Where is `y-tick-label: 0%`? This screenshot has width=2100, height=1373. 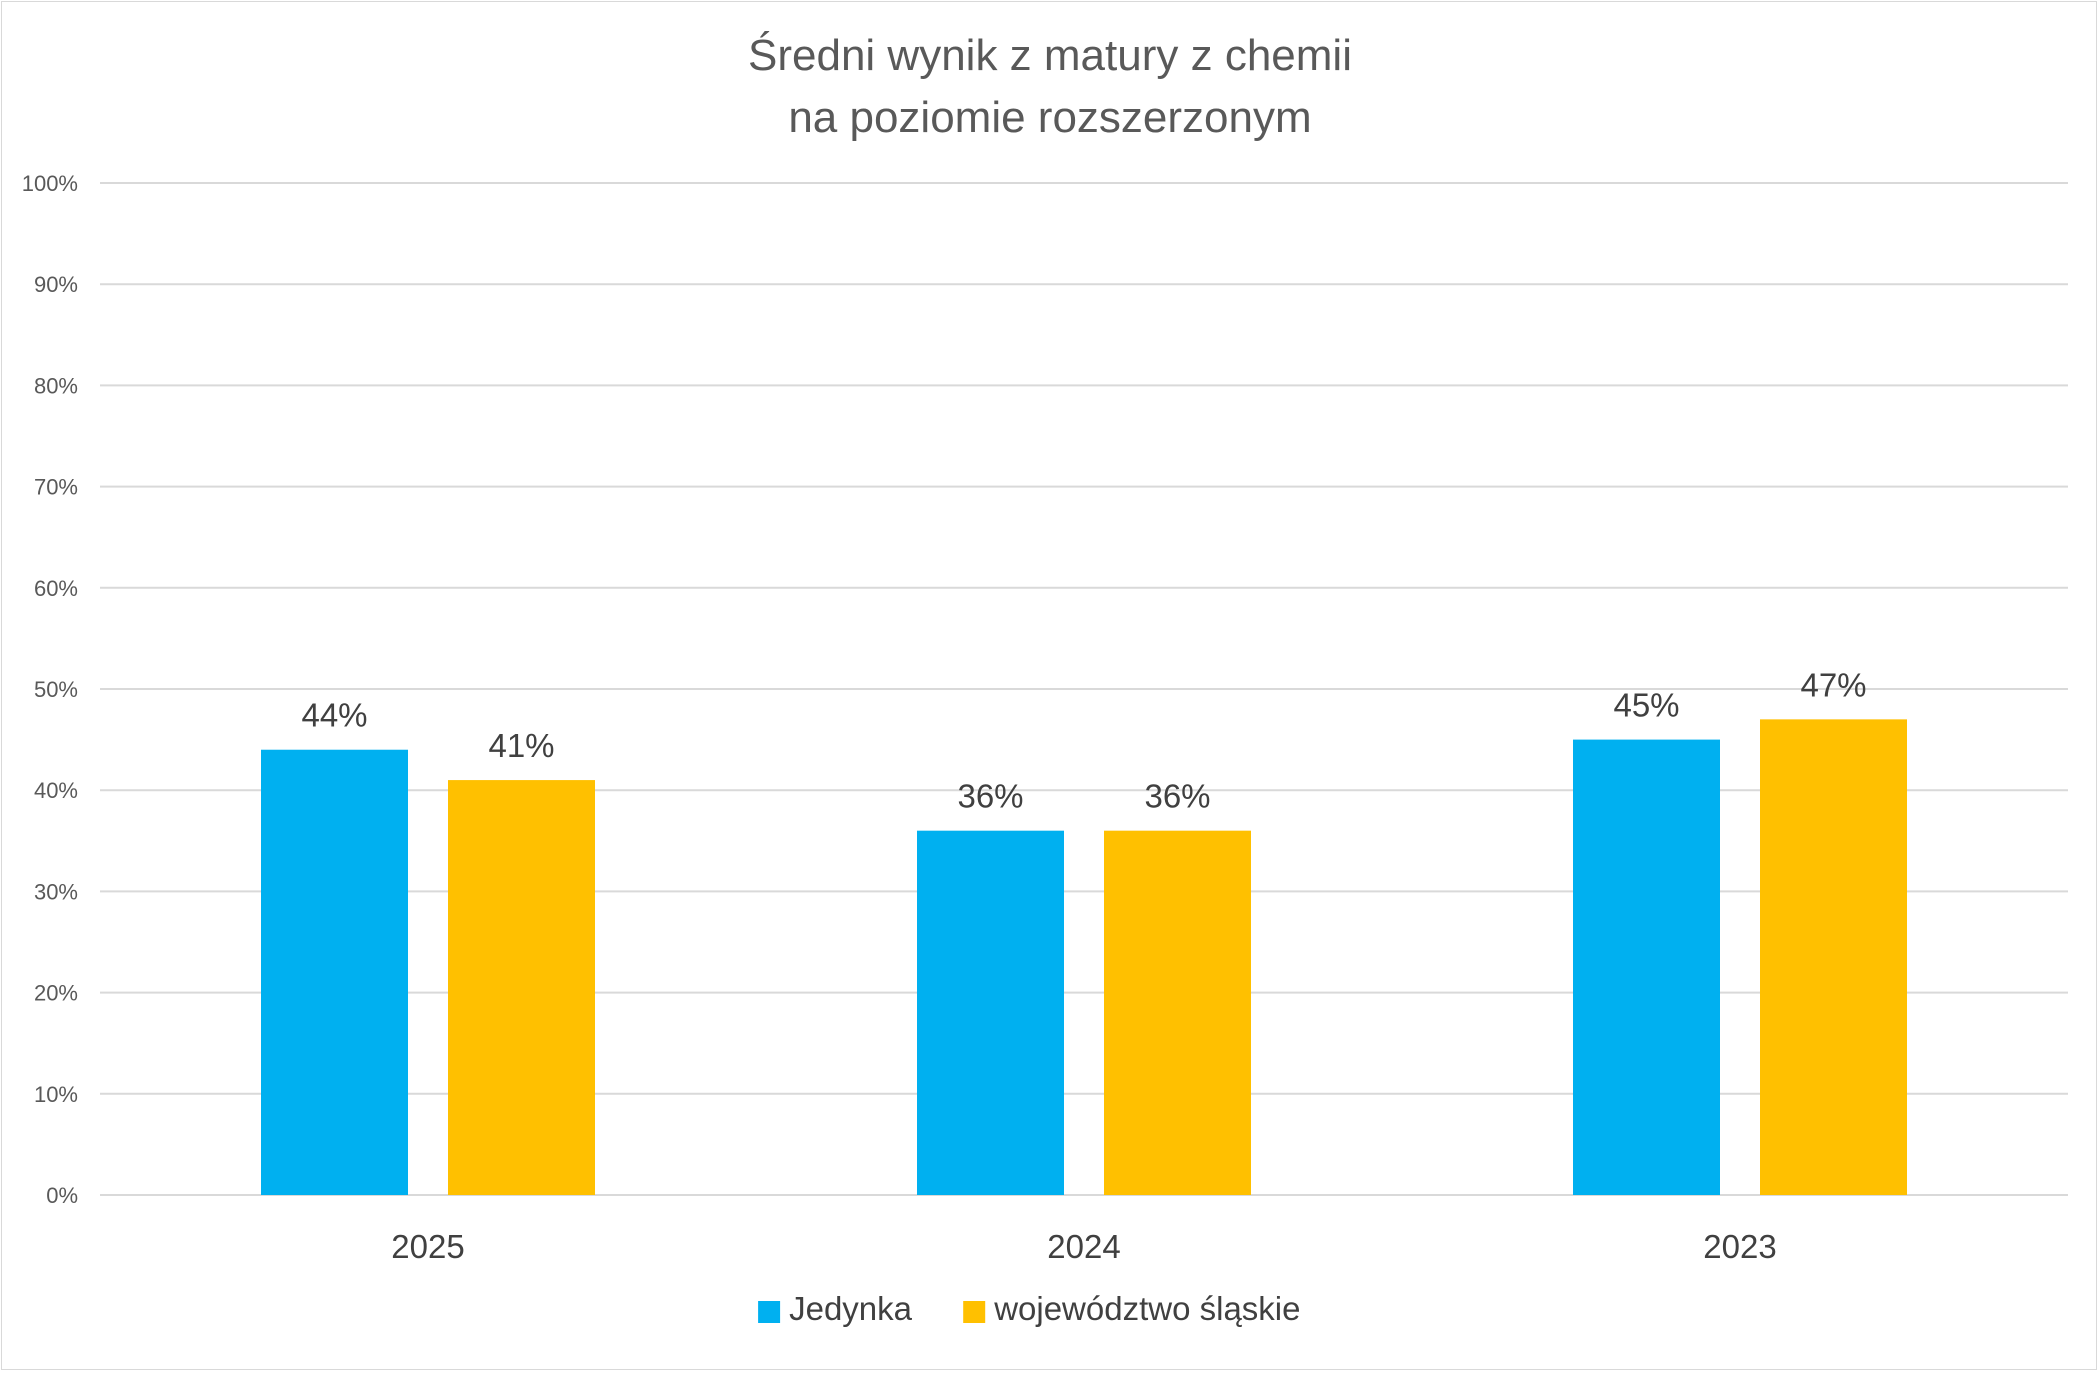
y-tick-label: 0% is located at coordinates (62, 1195).